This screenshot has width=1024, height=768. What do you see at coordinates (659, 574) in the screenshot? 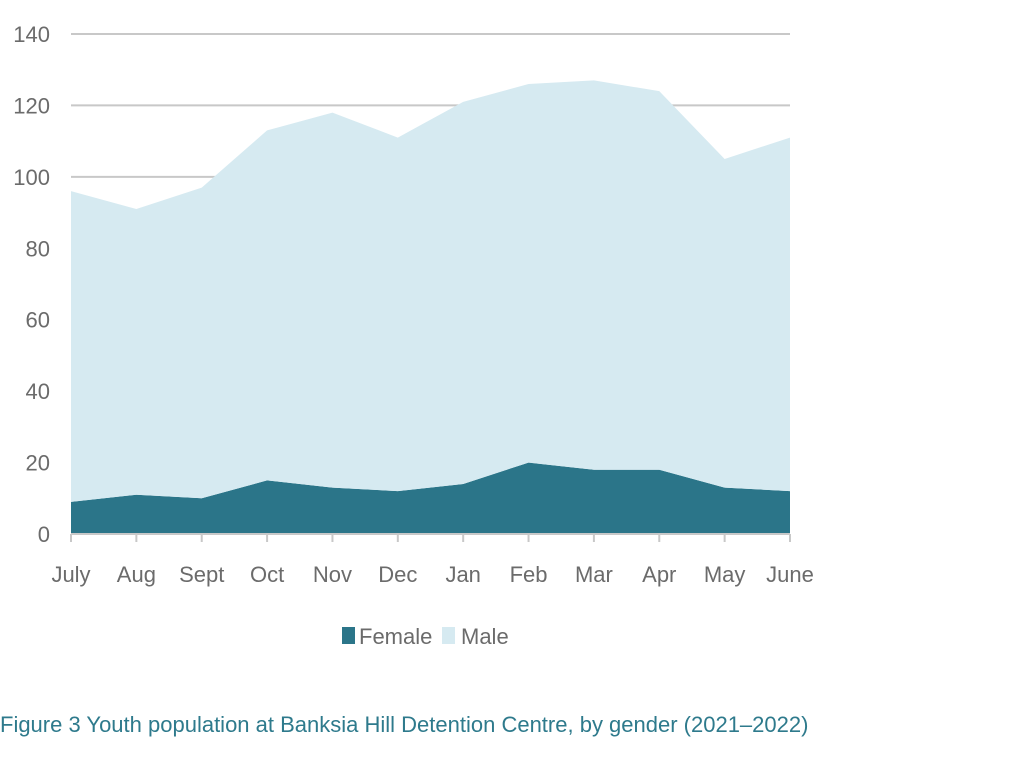
I see `x-tick-label: Apr` at bounding box center [659, 574].